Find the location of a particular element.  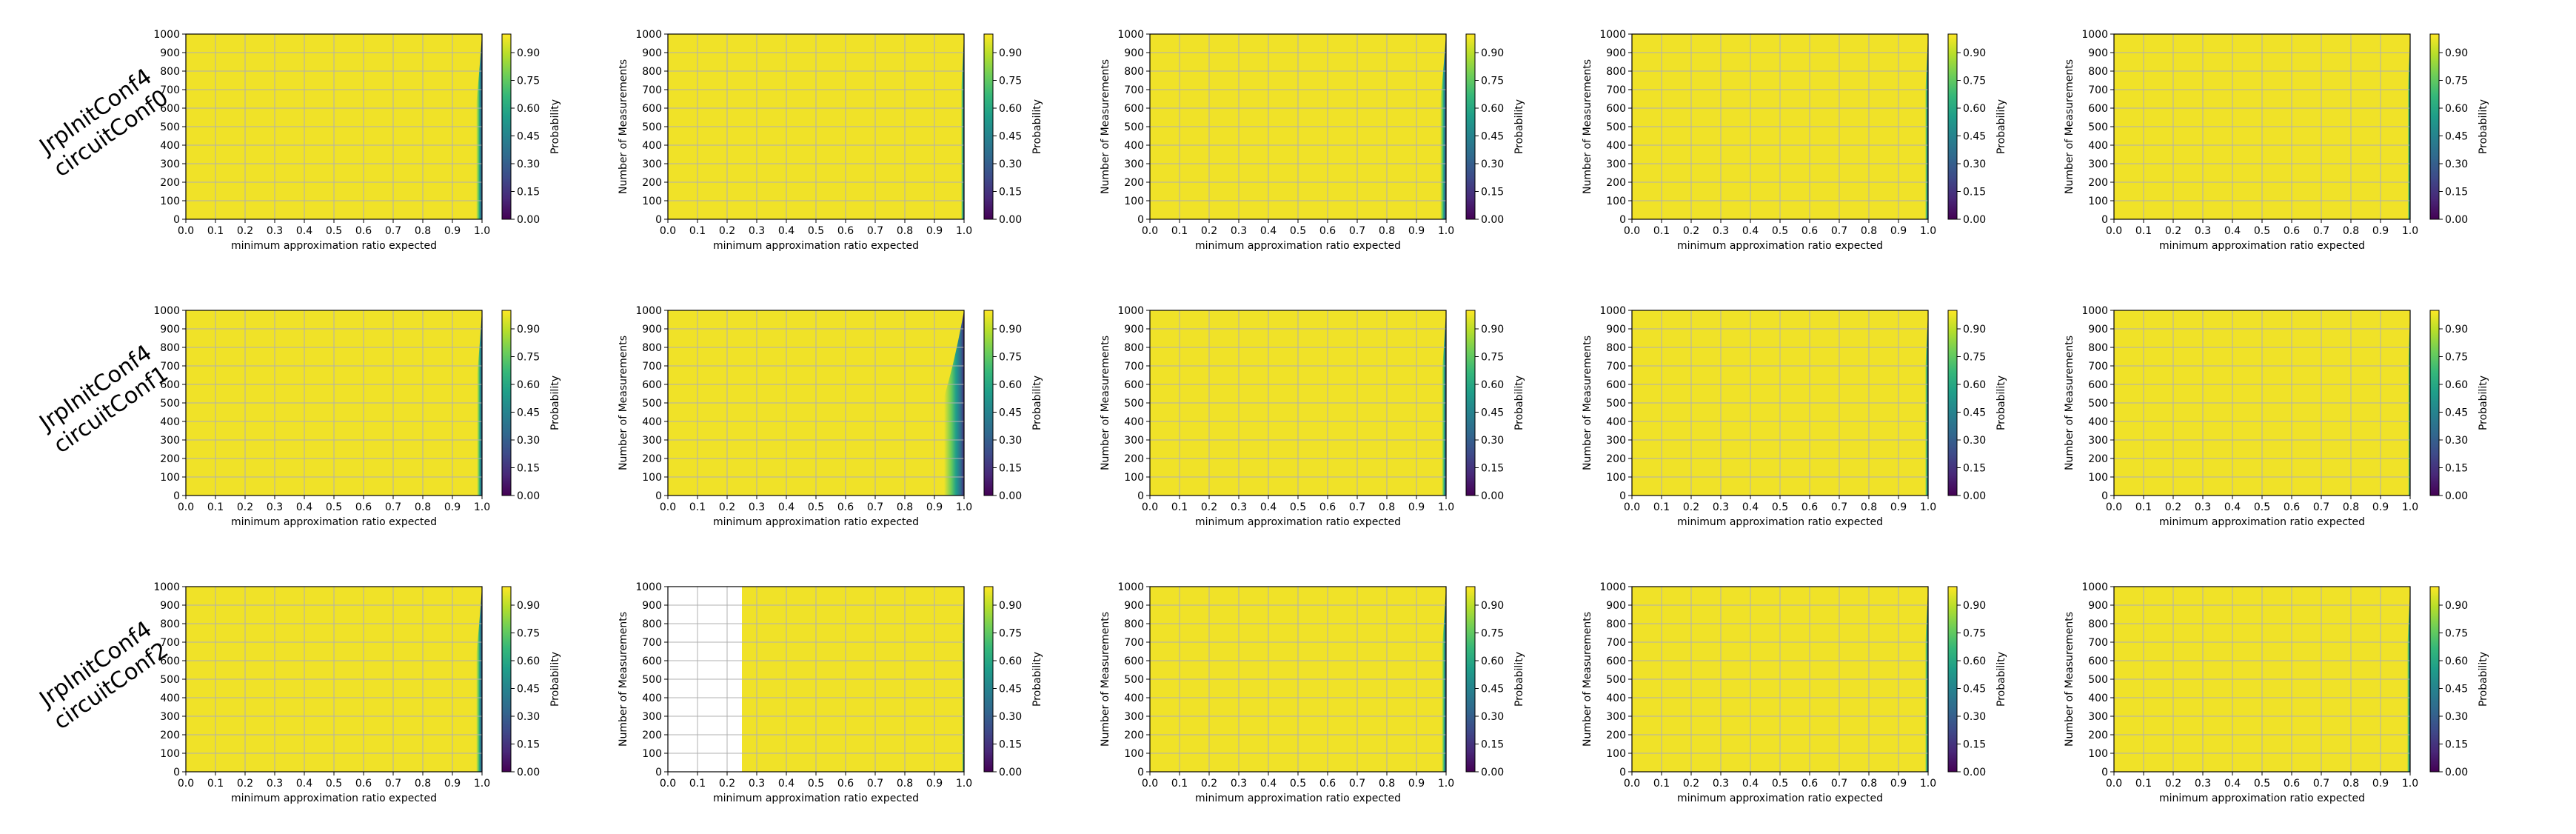

x-tick-label: 1.0 is located at coordinates (1446, 507).